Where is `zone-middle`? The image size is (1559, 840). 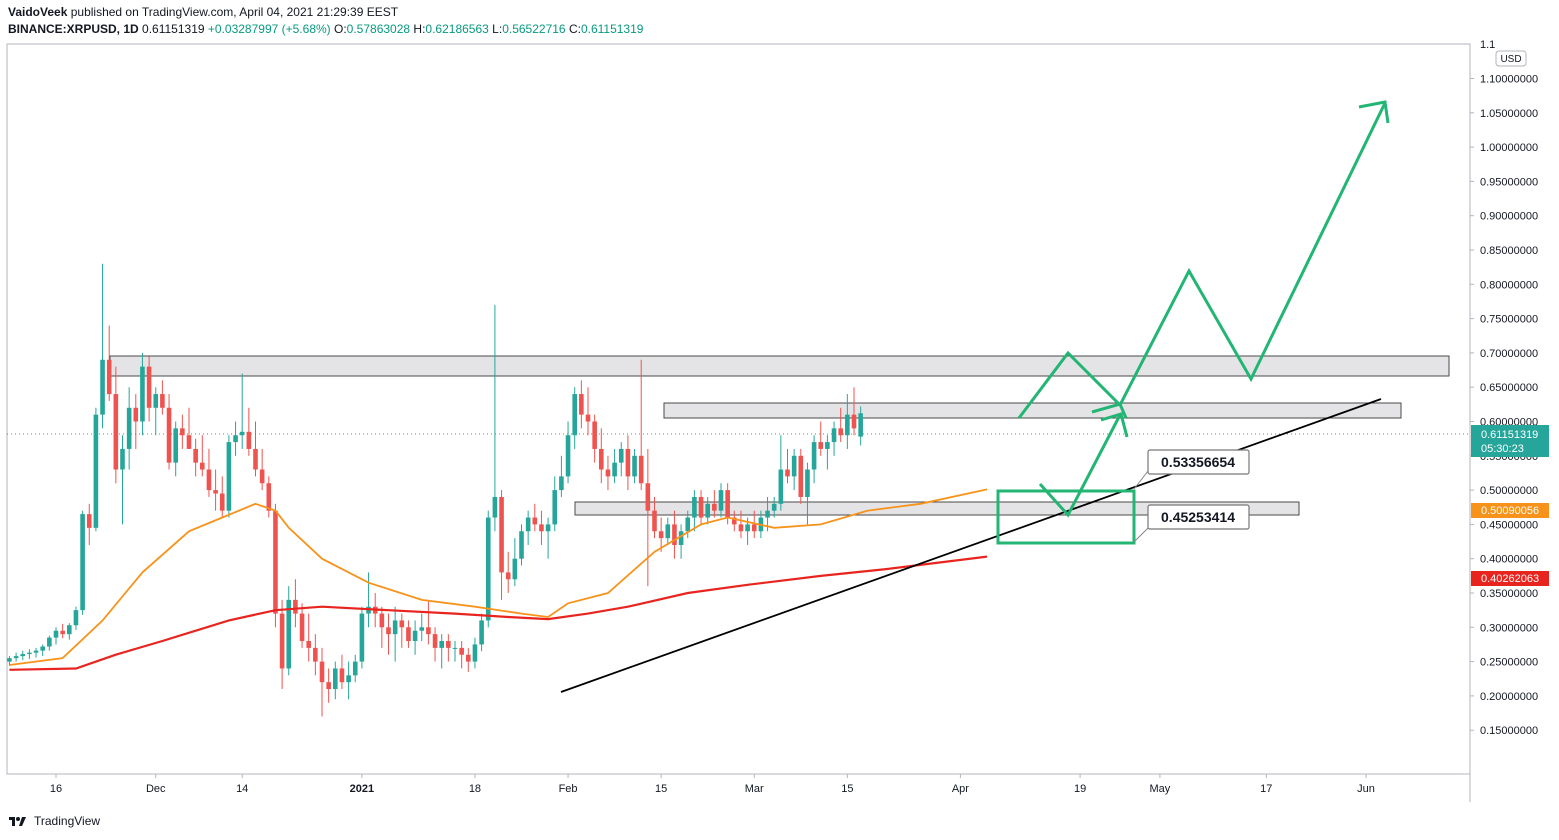 zone-middle is located at coordinates (1032, 410).